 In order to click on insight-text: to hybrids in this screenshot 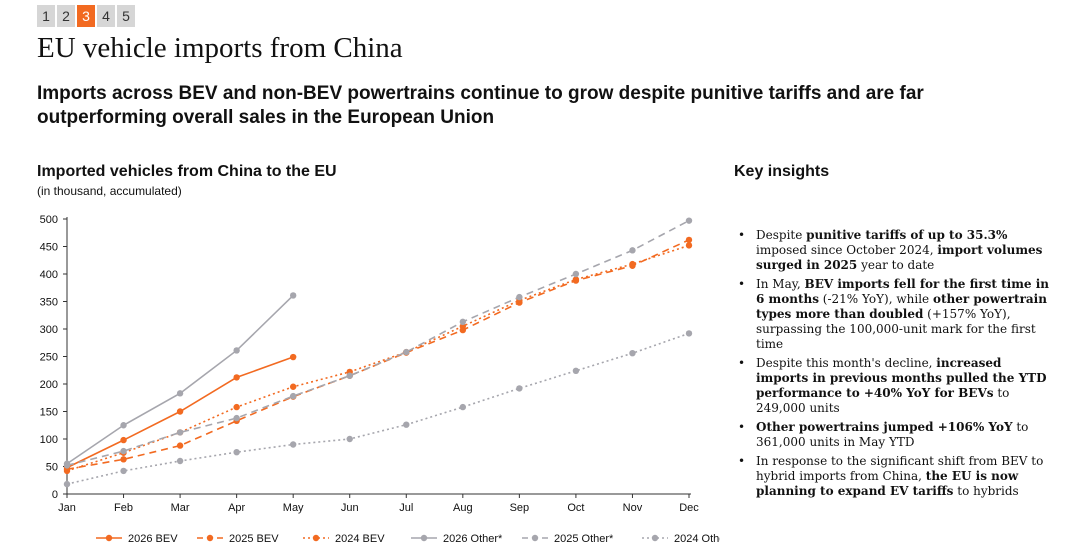, I will do `click(986, 491)`.